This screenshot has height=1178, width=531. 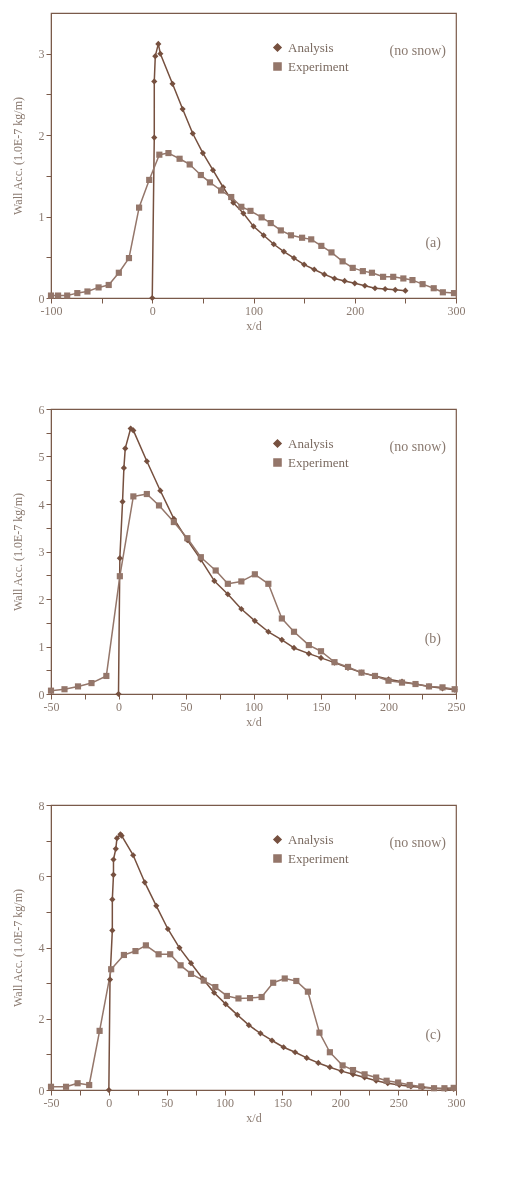 I want to click on y-tick-label: 5, so click(x=41, y=457).